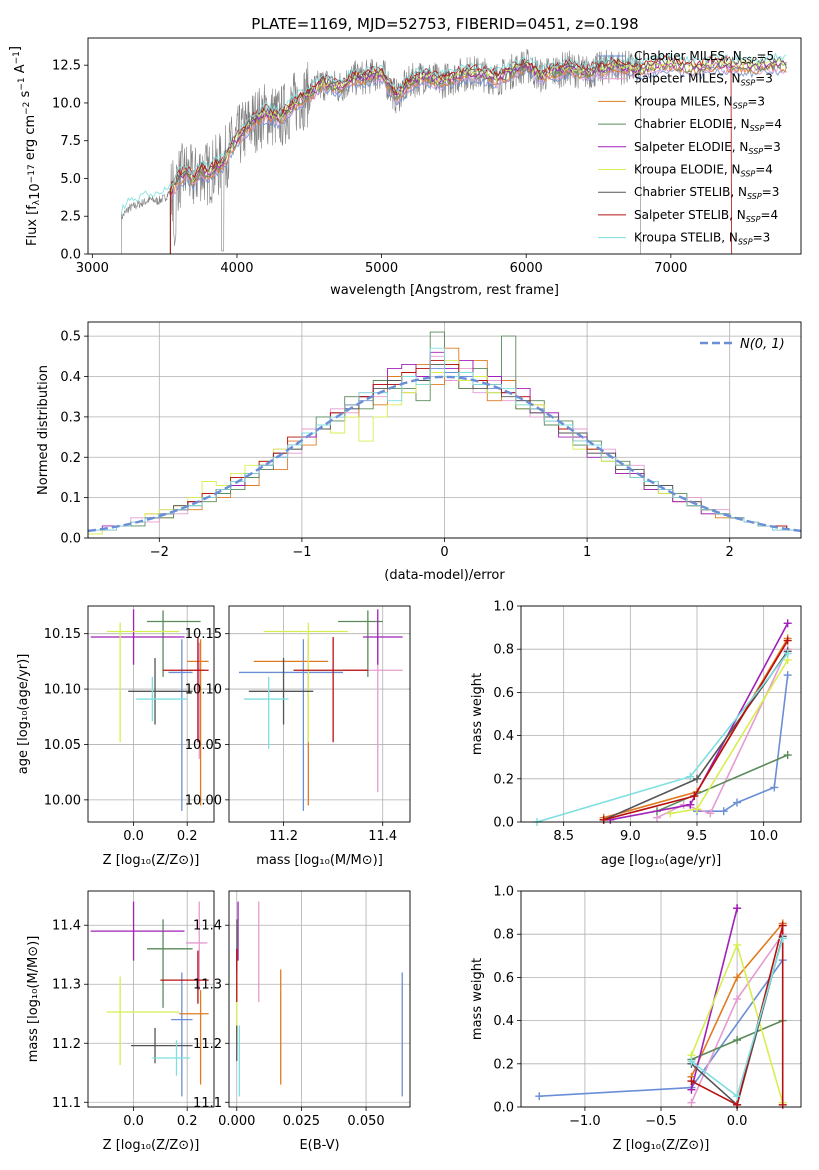  What do you see at coordinates (707, 148) in the screenshot?
I see `legend-label: Salpeter ELODIE, NSSP=3` at bounding box center [707, 148].